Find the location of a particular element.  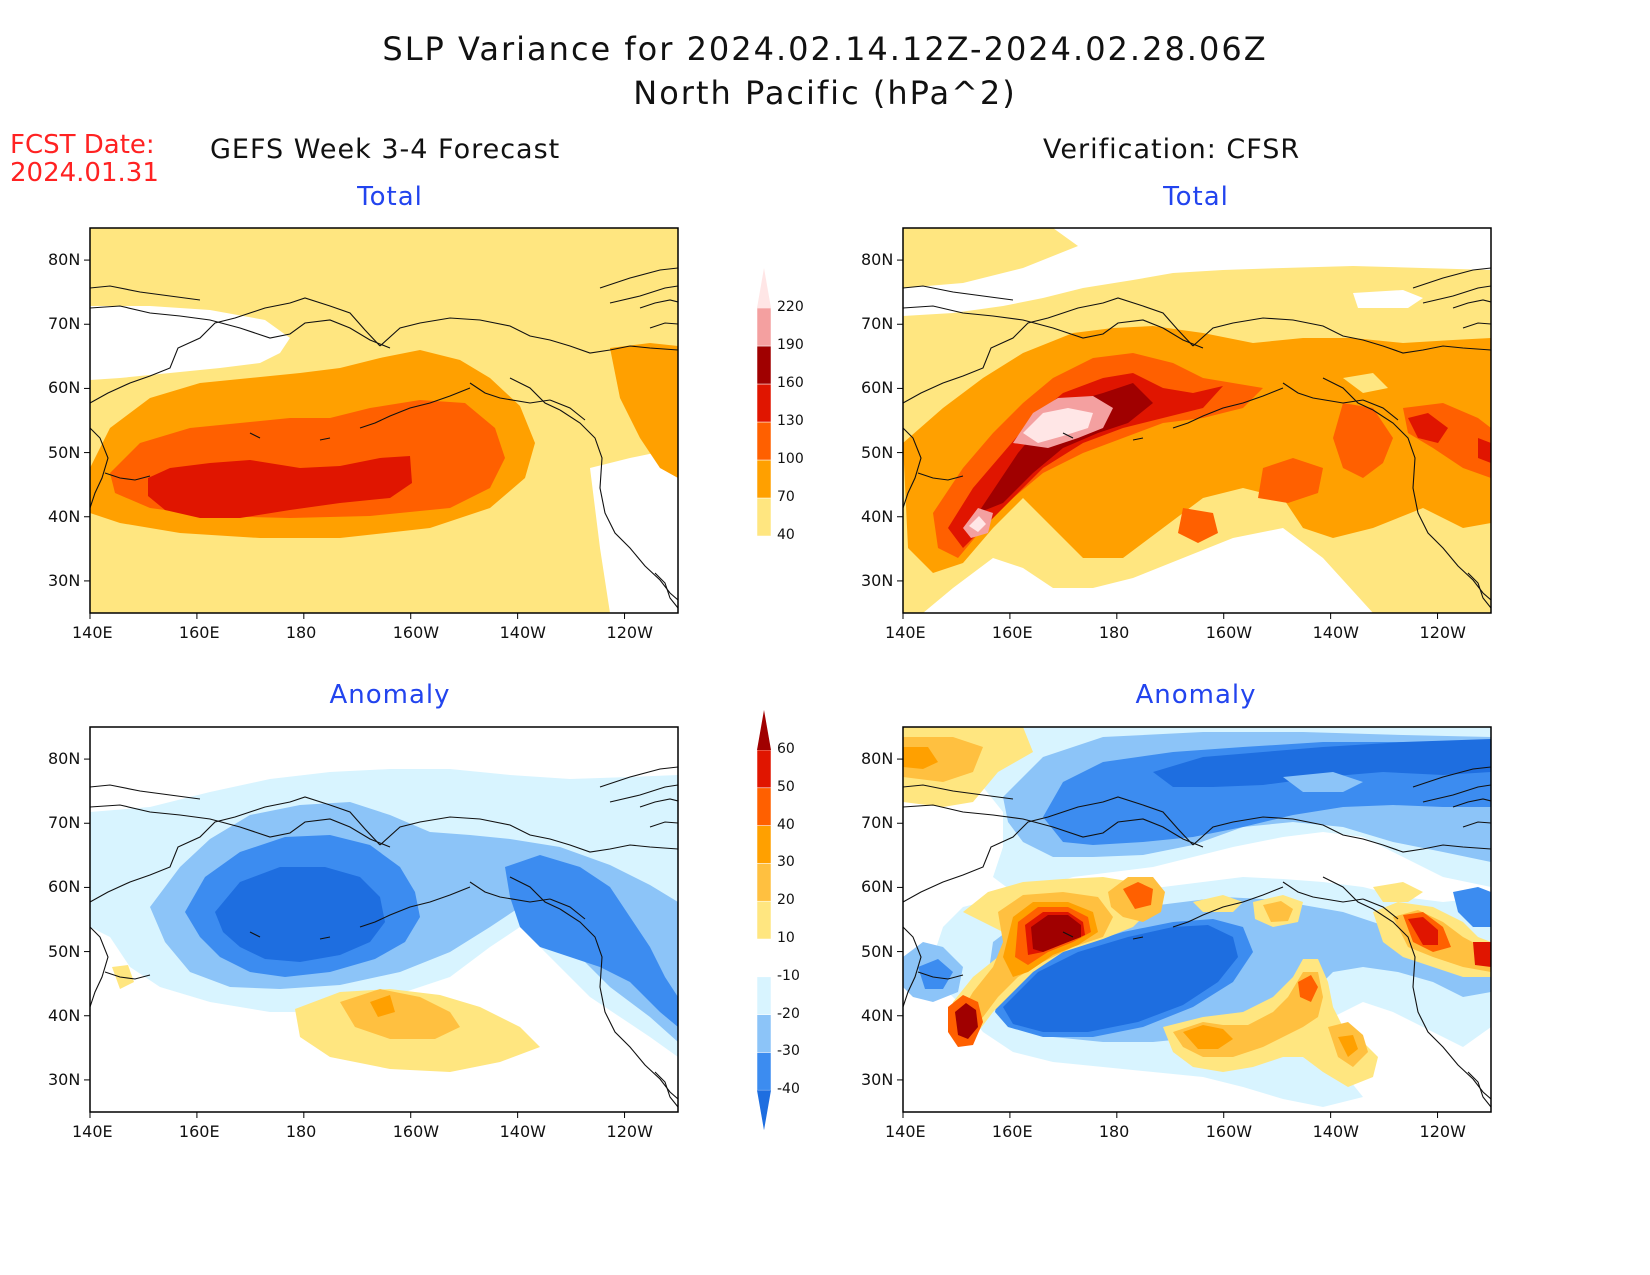

colorbar-total is located at coordinates (764, 402).